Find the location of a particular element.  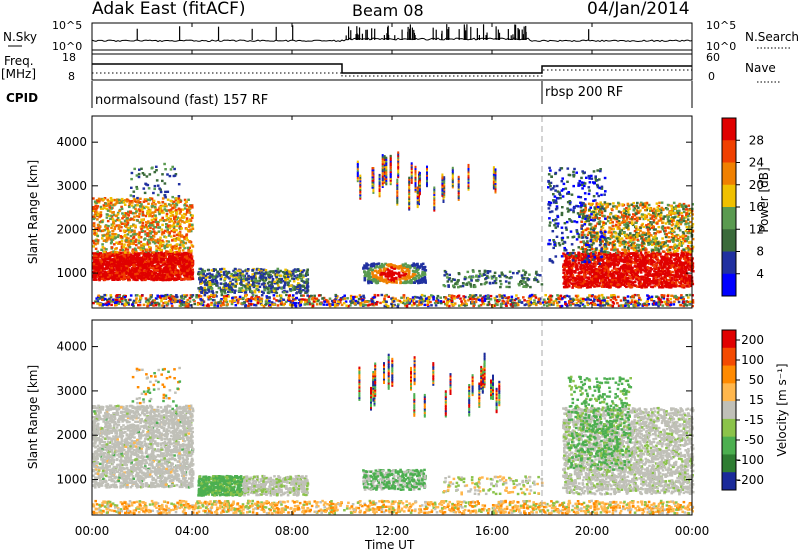

x-tick-label: 20:00 is located at coordinates (592, 531).